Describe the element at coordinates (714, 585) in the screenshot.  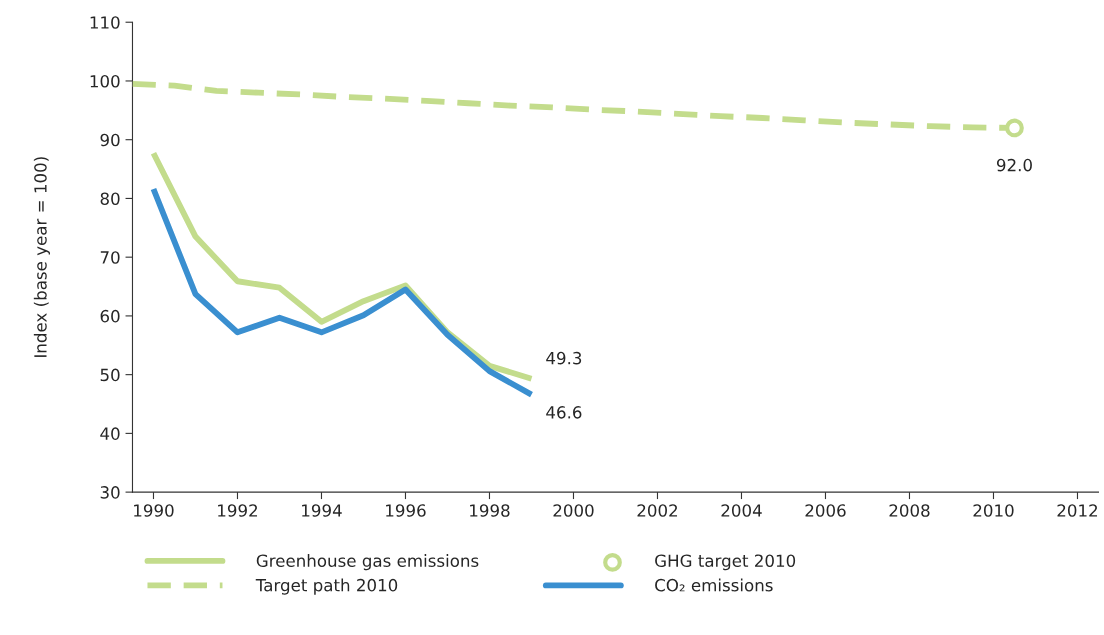
I see `legend-label: CO₂ emissions` at that location.